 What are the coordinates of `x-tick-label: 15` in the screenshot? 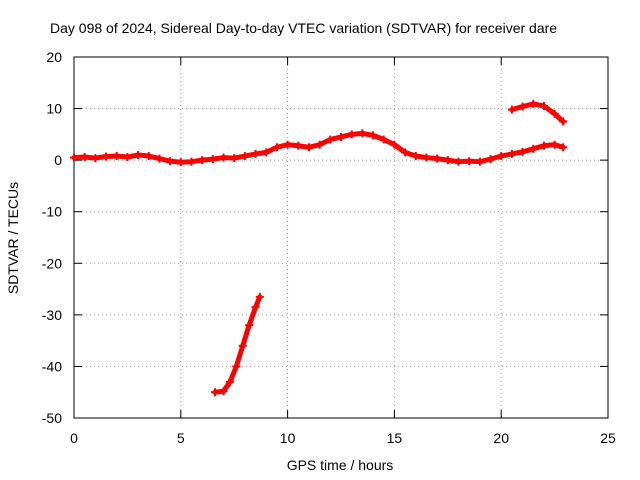 It's located at (395, 438).